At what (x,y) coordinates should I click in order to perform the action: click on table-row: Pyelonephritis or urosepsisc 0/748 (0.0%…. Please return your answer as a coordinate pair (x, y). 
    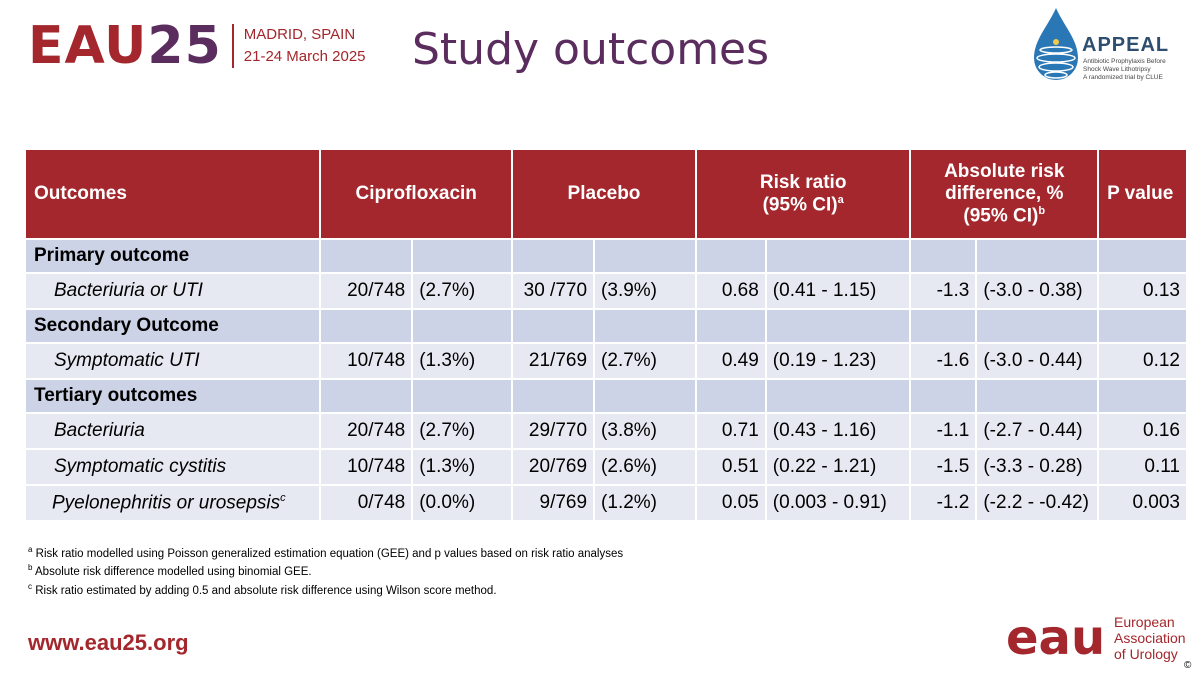
    Looking at the image, I should click on (605, 503).